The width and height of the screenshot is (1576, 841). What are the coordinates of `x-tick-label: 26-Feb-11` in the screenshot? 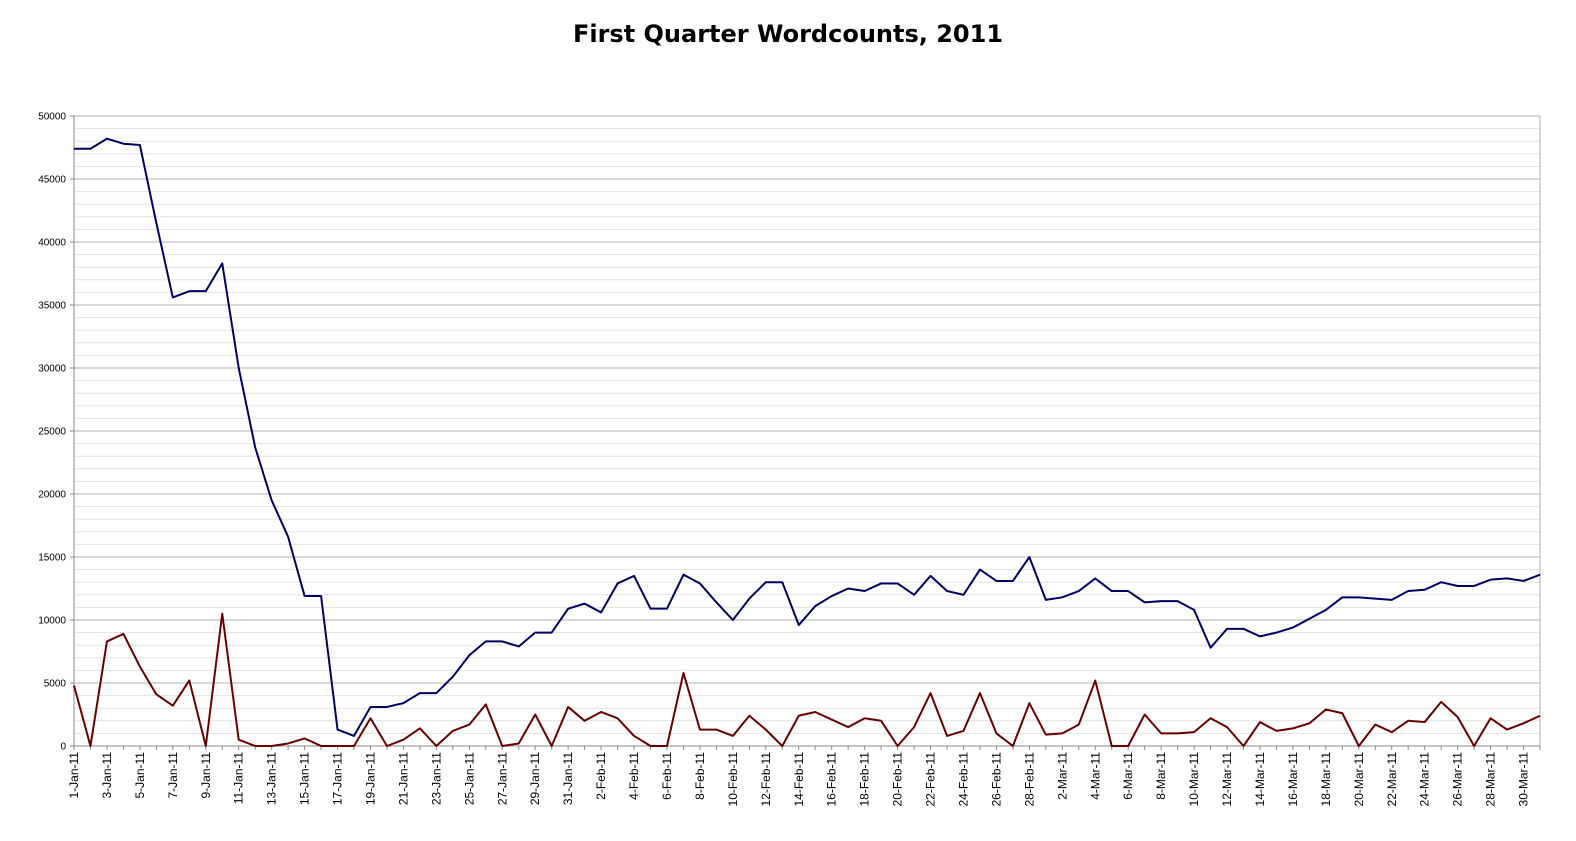 It's located at (996, 779).